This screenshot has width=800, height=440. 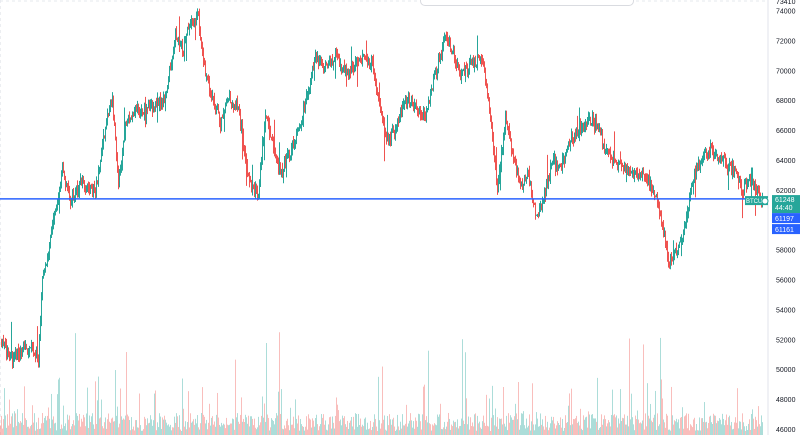 I want to click on top-toolbar-pill, so click(x=527, y=3).